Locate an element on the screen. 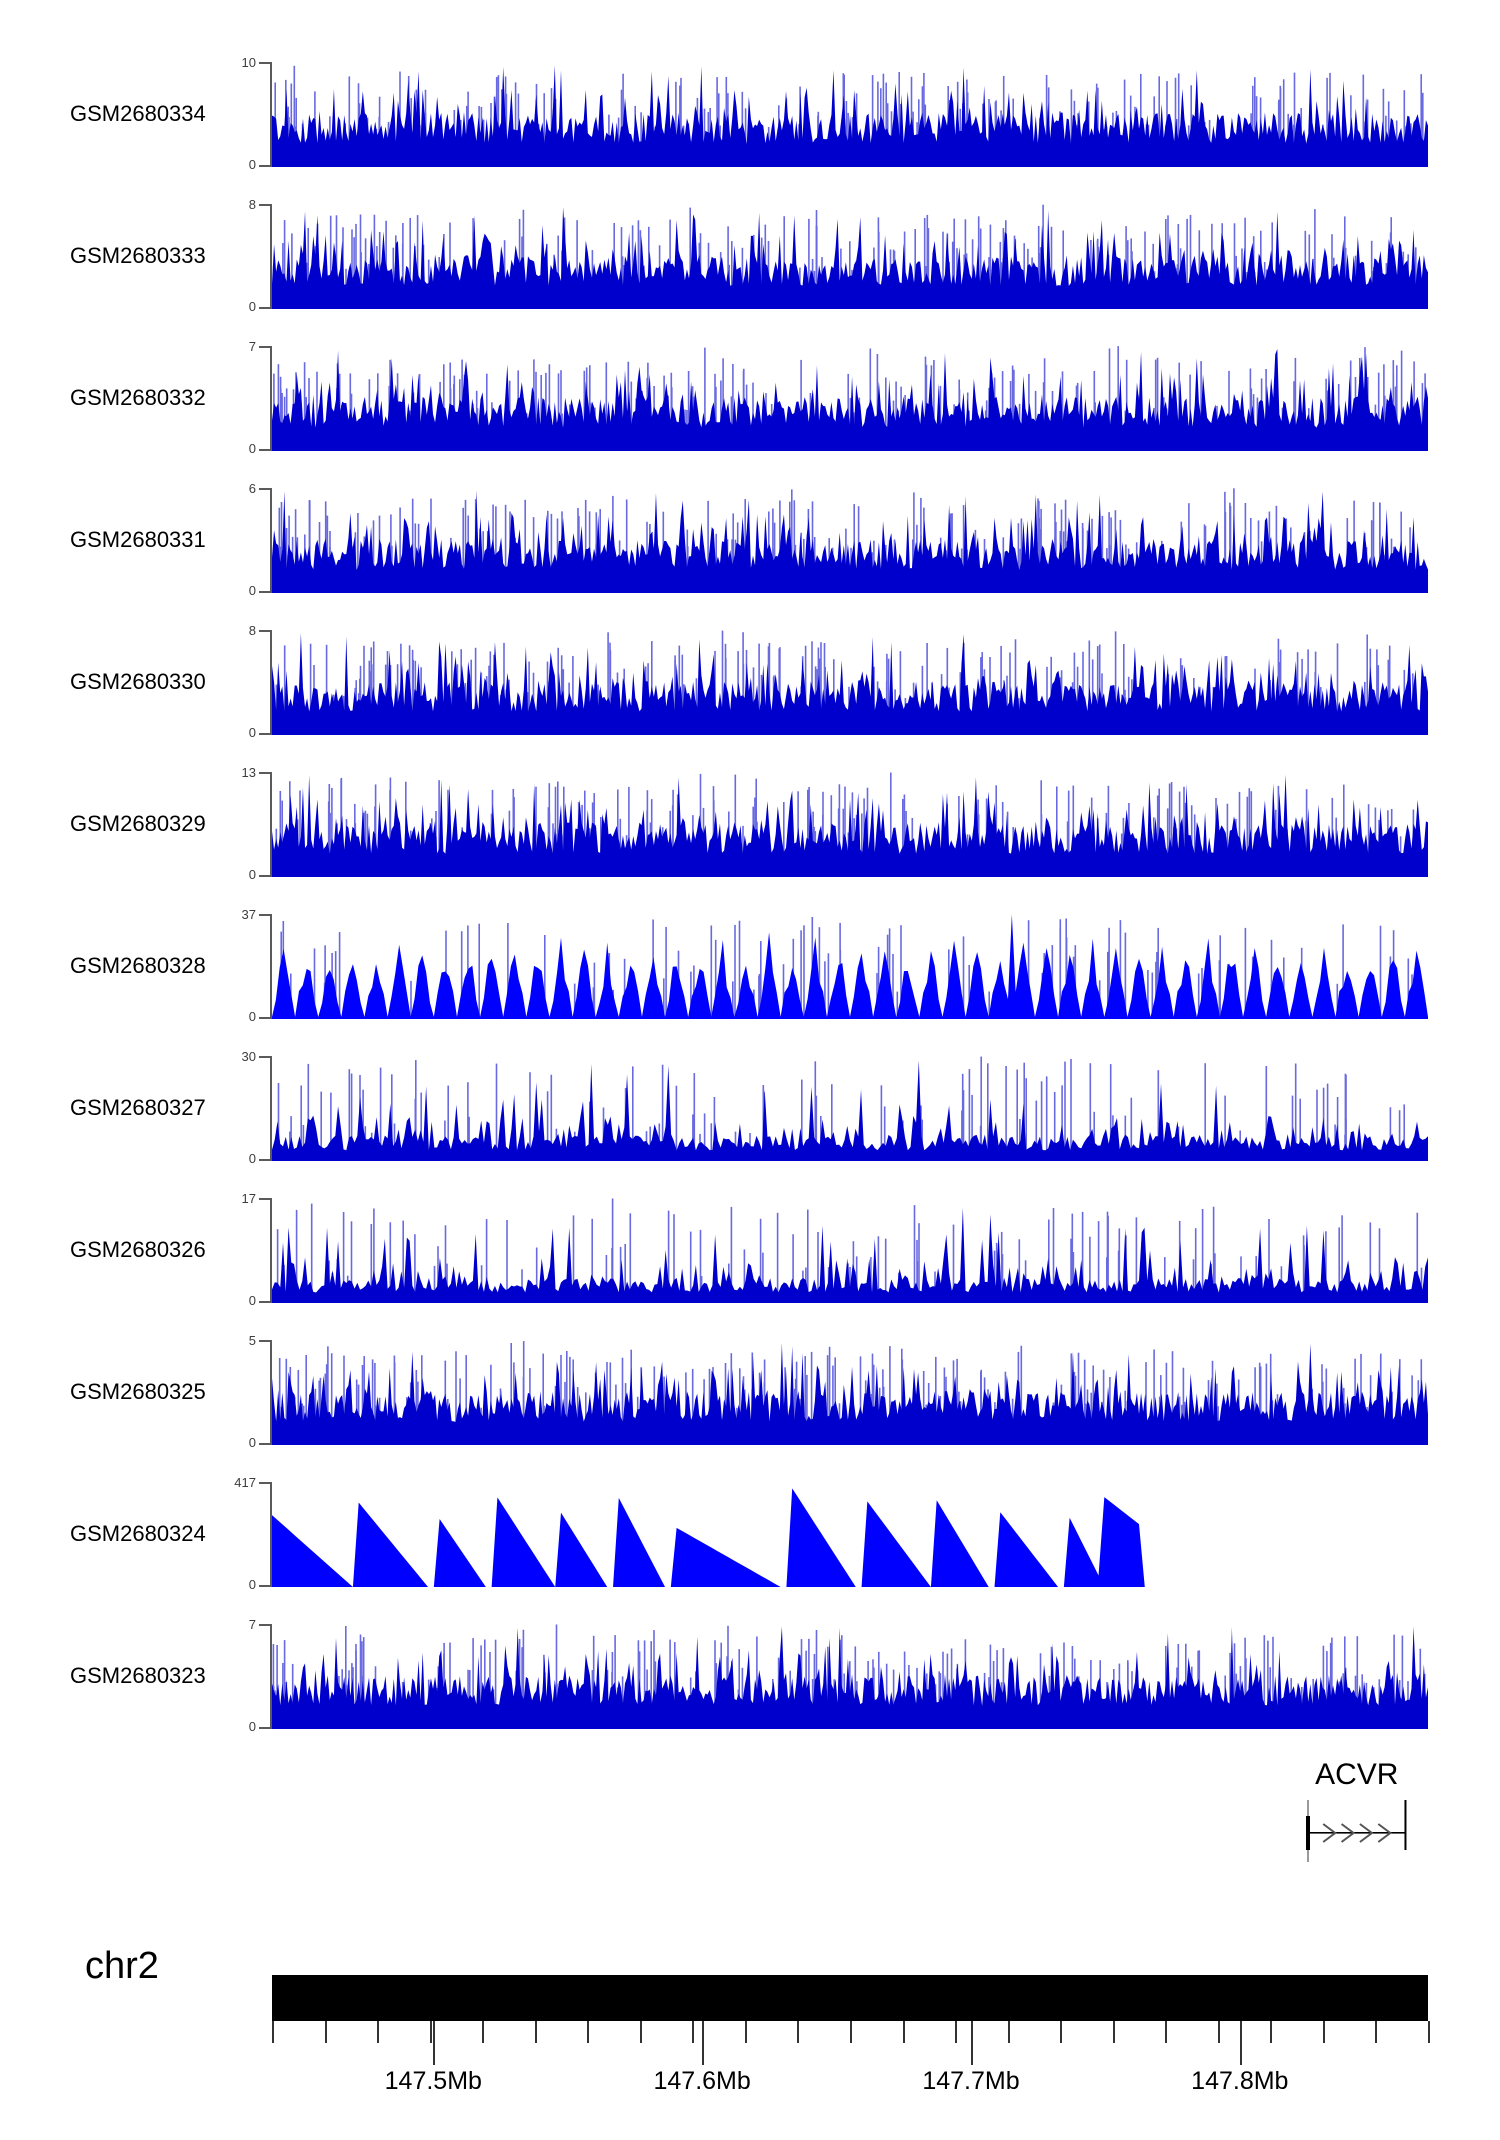 This screenshot has height=2140, width=1500. y-axis: 30 0 is located at coordinates (252, 1107).